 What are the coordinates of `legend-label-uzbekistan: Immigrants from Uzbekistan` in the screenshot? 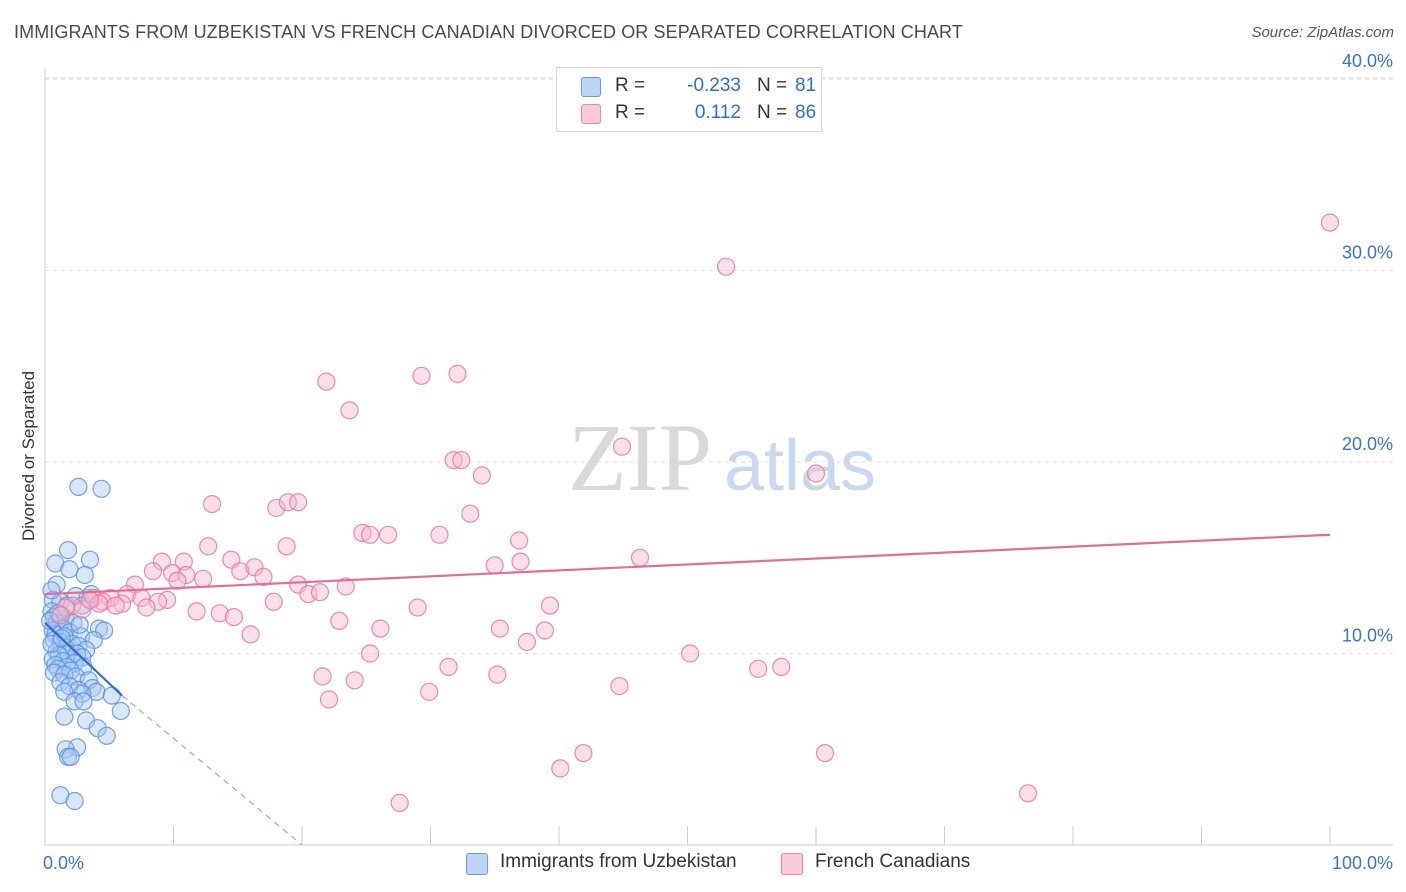 It's located at (618, 861).